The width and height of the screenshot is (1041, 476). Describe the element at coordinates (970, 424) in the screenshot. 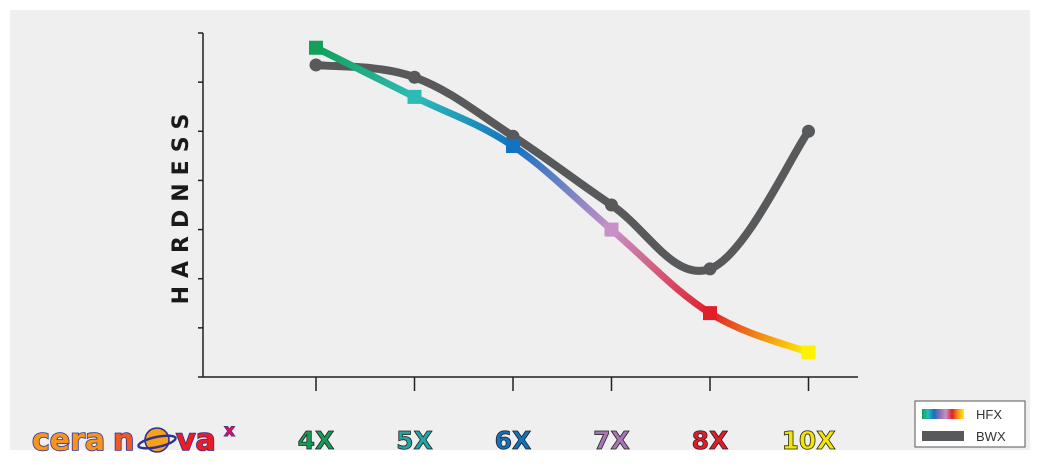

I see `legend: HFX BWX` at that location.